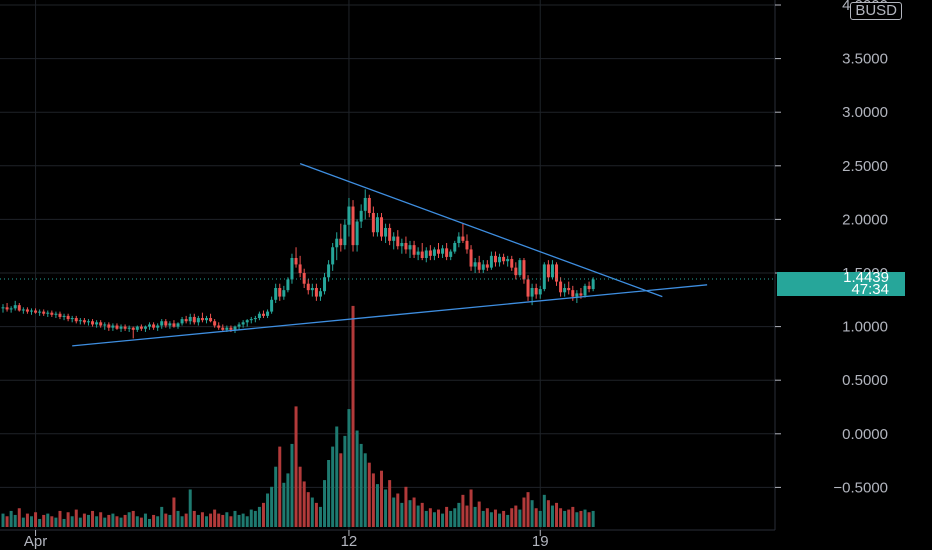 Image resolution: width=932 pixels, height=550 pixels. What do you see at coordinates (865, 434) in the screenshot?
I see `y-tick-label: 0.0000` at bounding box center [865, 434].